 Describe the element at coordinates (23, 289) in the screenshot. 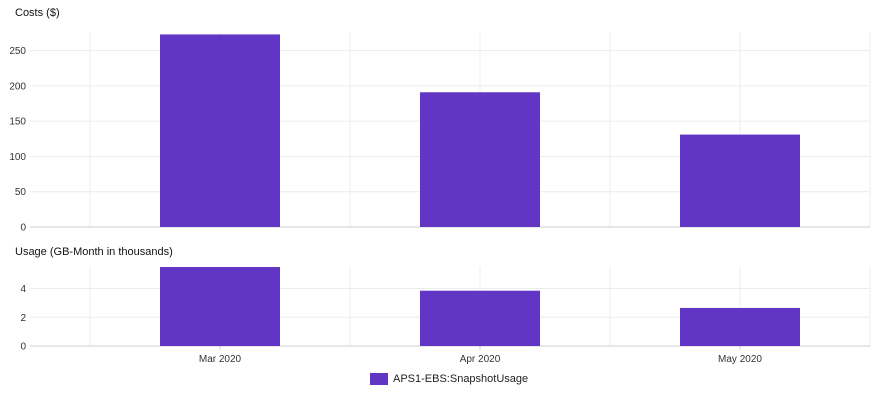

I see `y-tick-label: 4` at that location.